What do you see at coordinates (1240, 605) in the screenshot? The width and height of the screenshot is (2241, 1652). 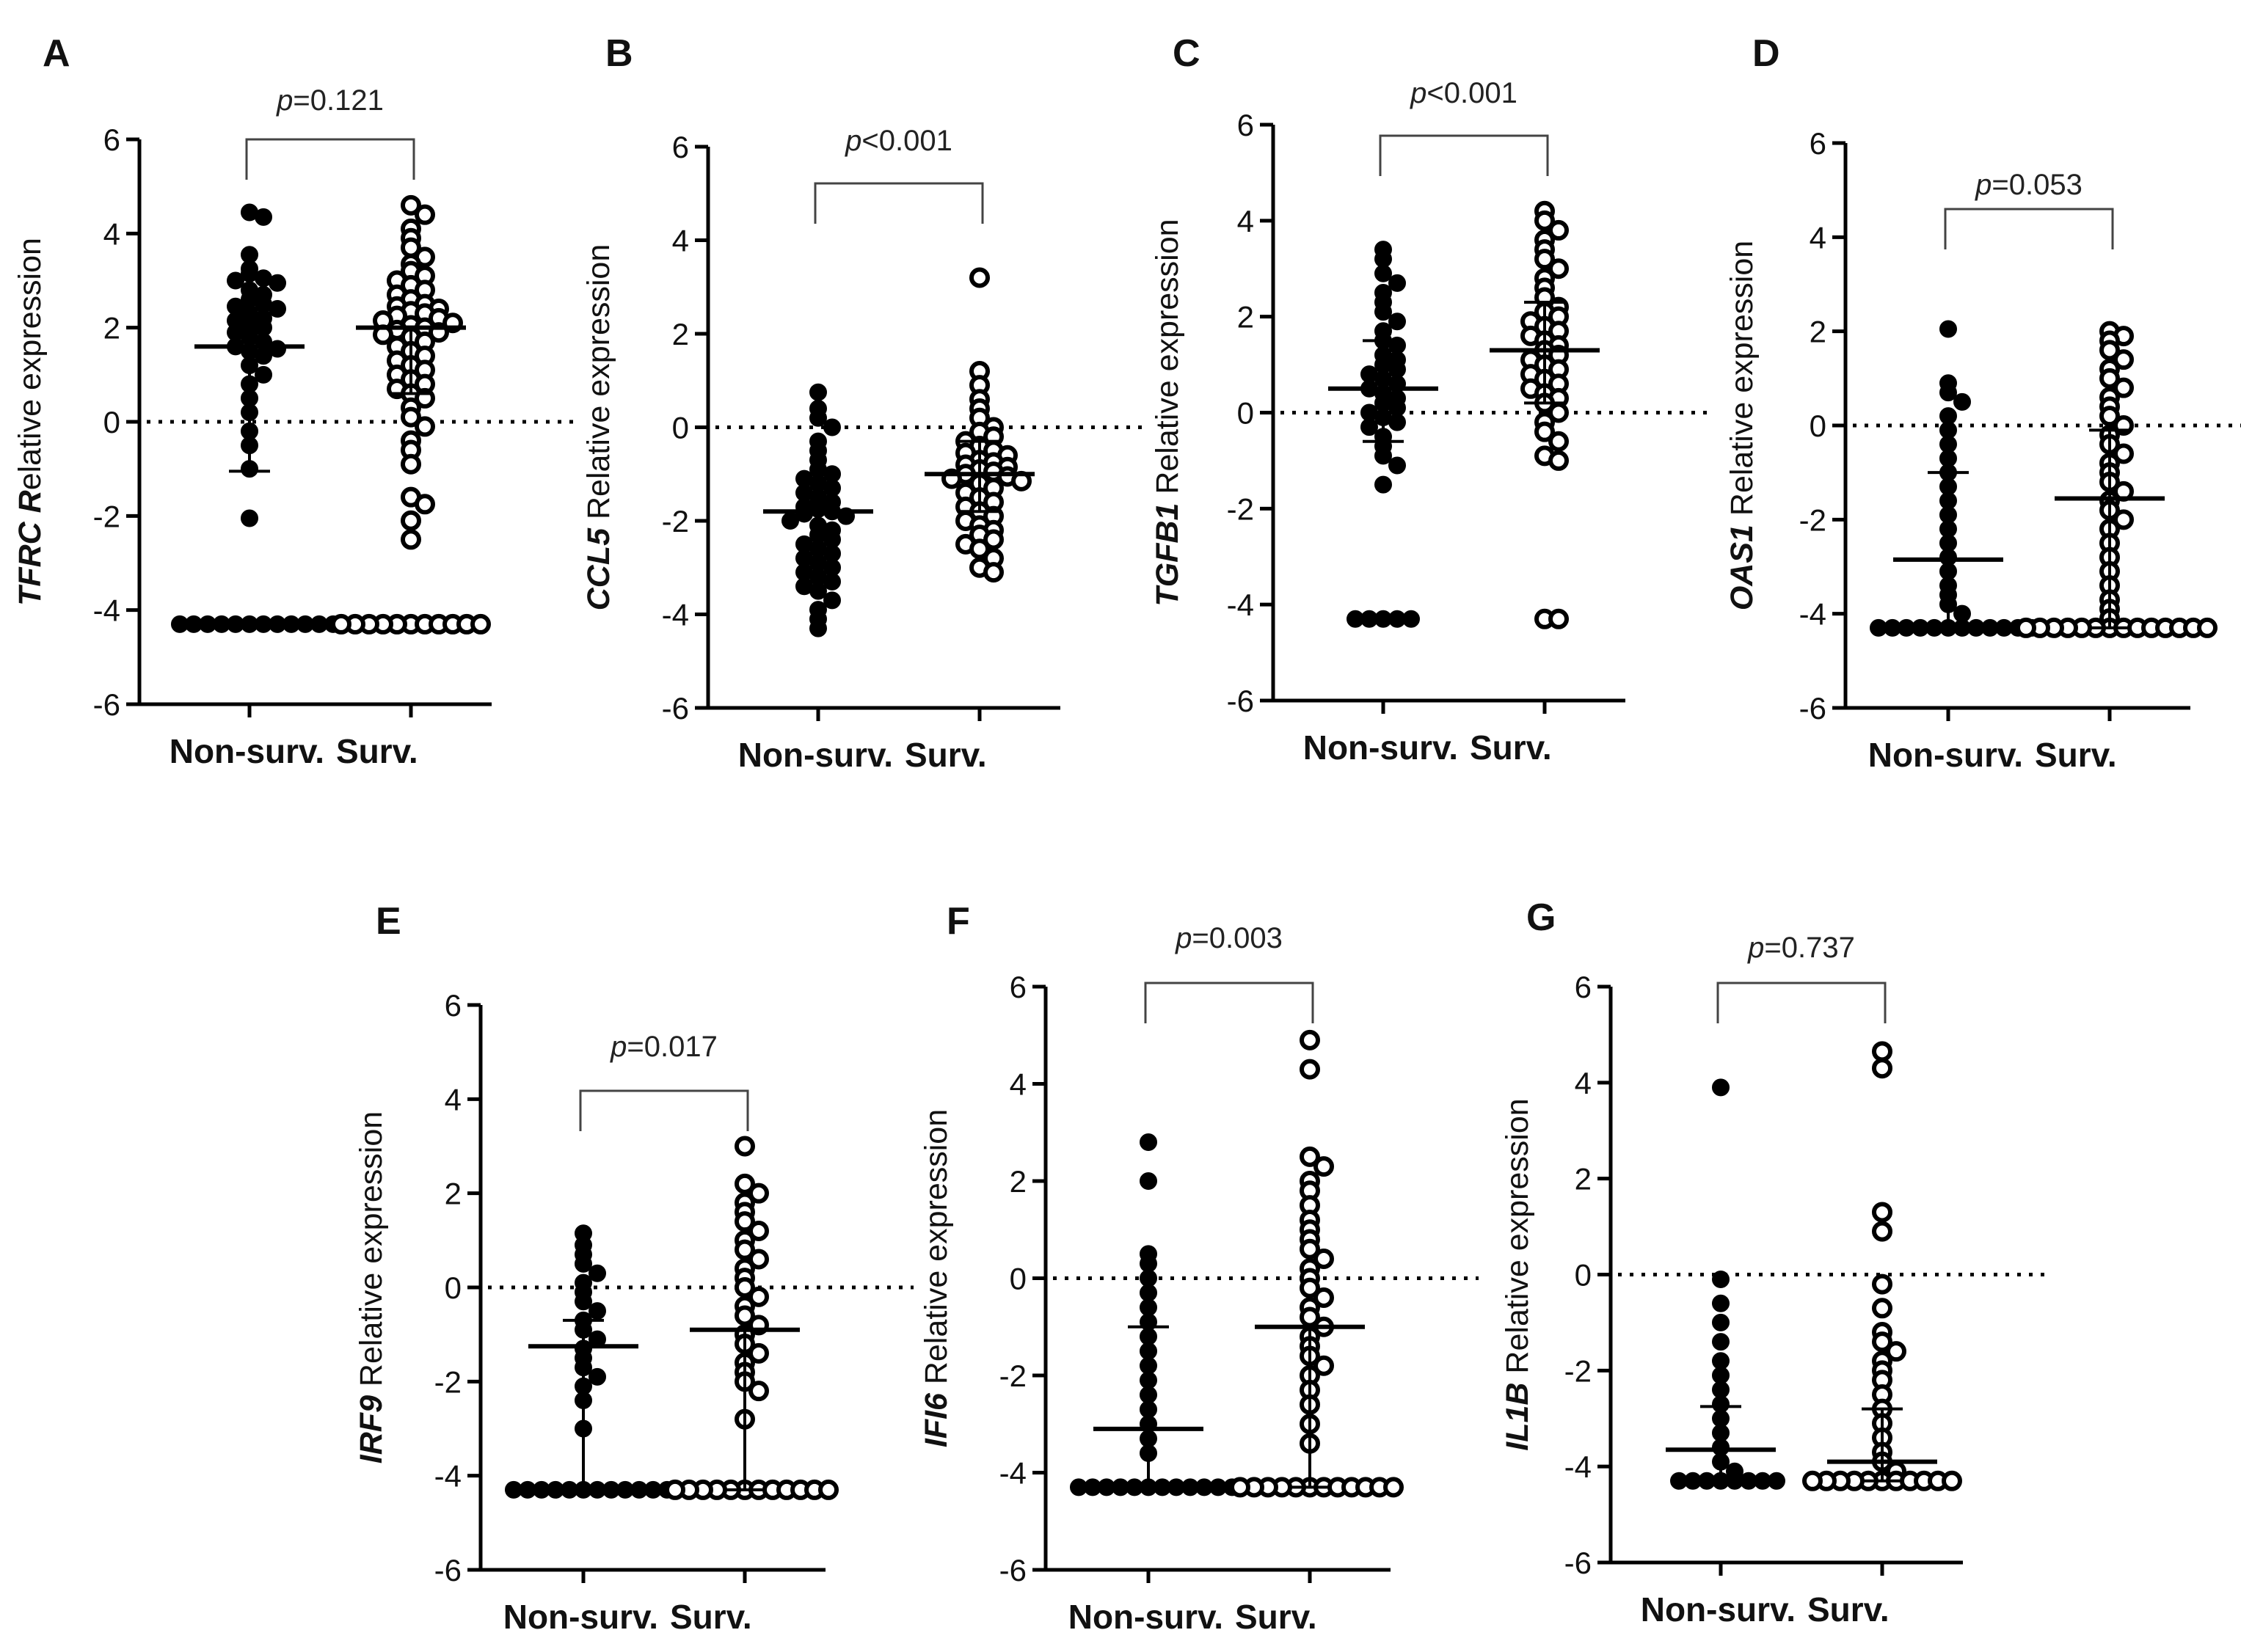 I see `y-tick-label: -4` at bounding box center [1240, 605].